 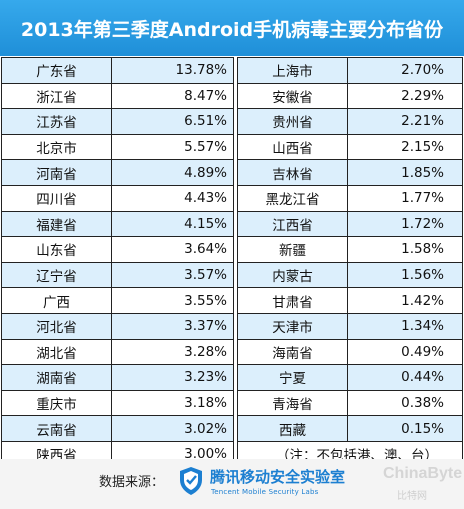 What do you see at coordinates (405, 428) in the screenshot?
I see `value-cell: 0.15%` at bounding box center [405, 428].